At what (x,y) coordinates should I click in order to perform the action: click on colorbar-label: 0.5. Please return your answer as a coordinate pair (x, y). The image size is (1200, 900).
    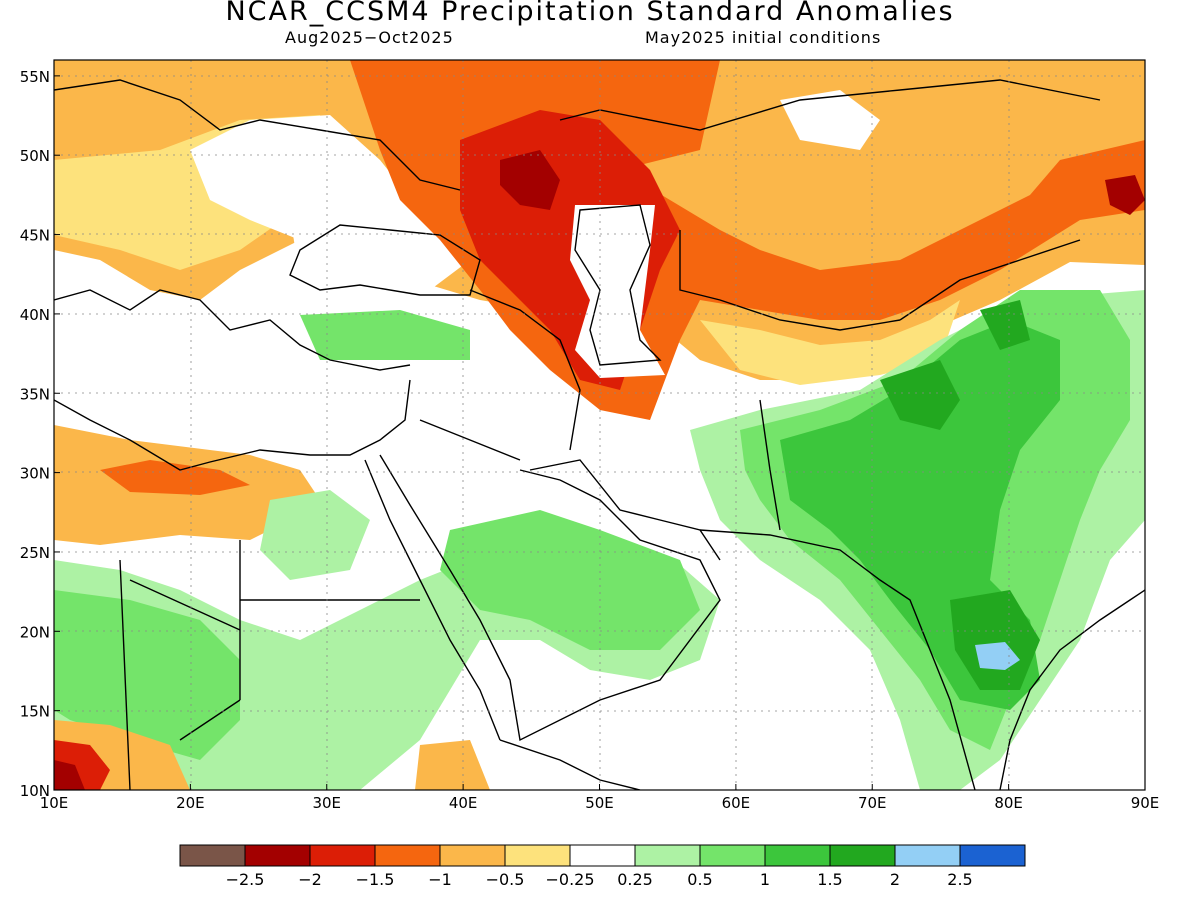
    Looking at the image, I should click on (699, 879).